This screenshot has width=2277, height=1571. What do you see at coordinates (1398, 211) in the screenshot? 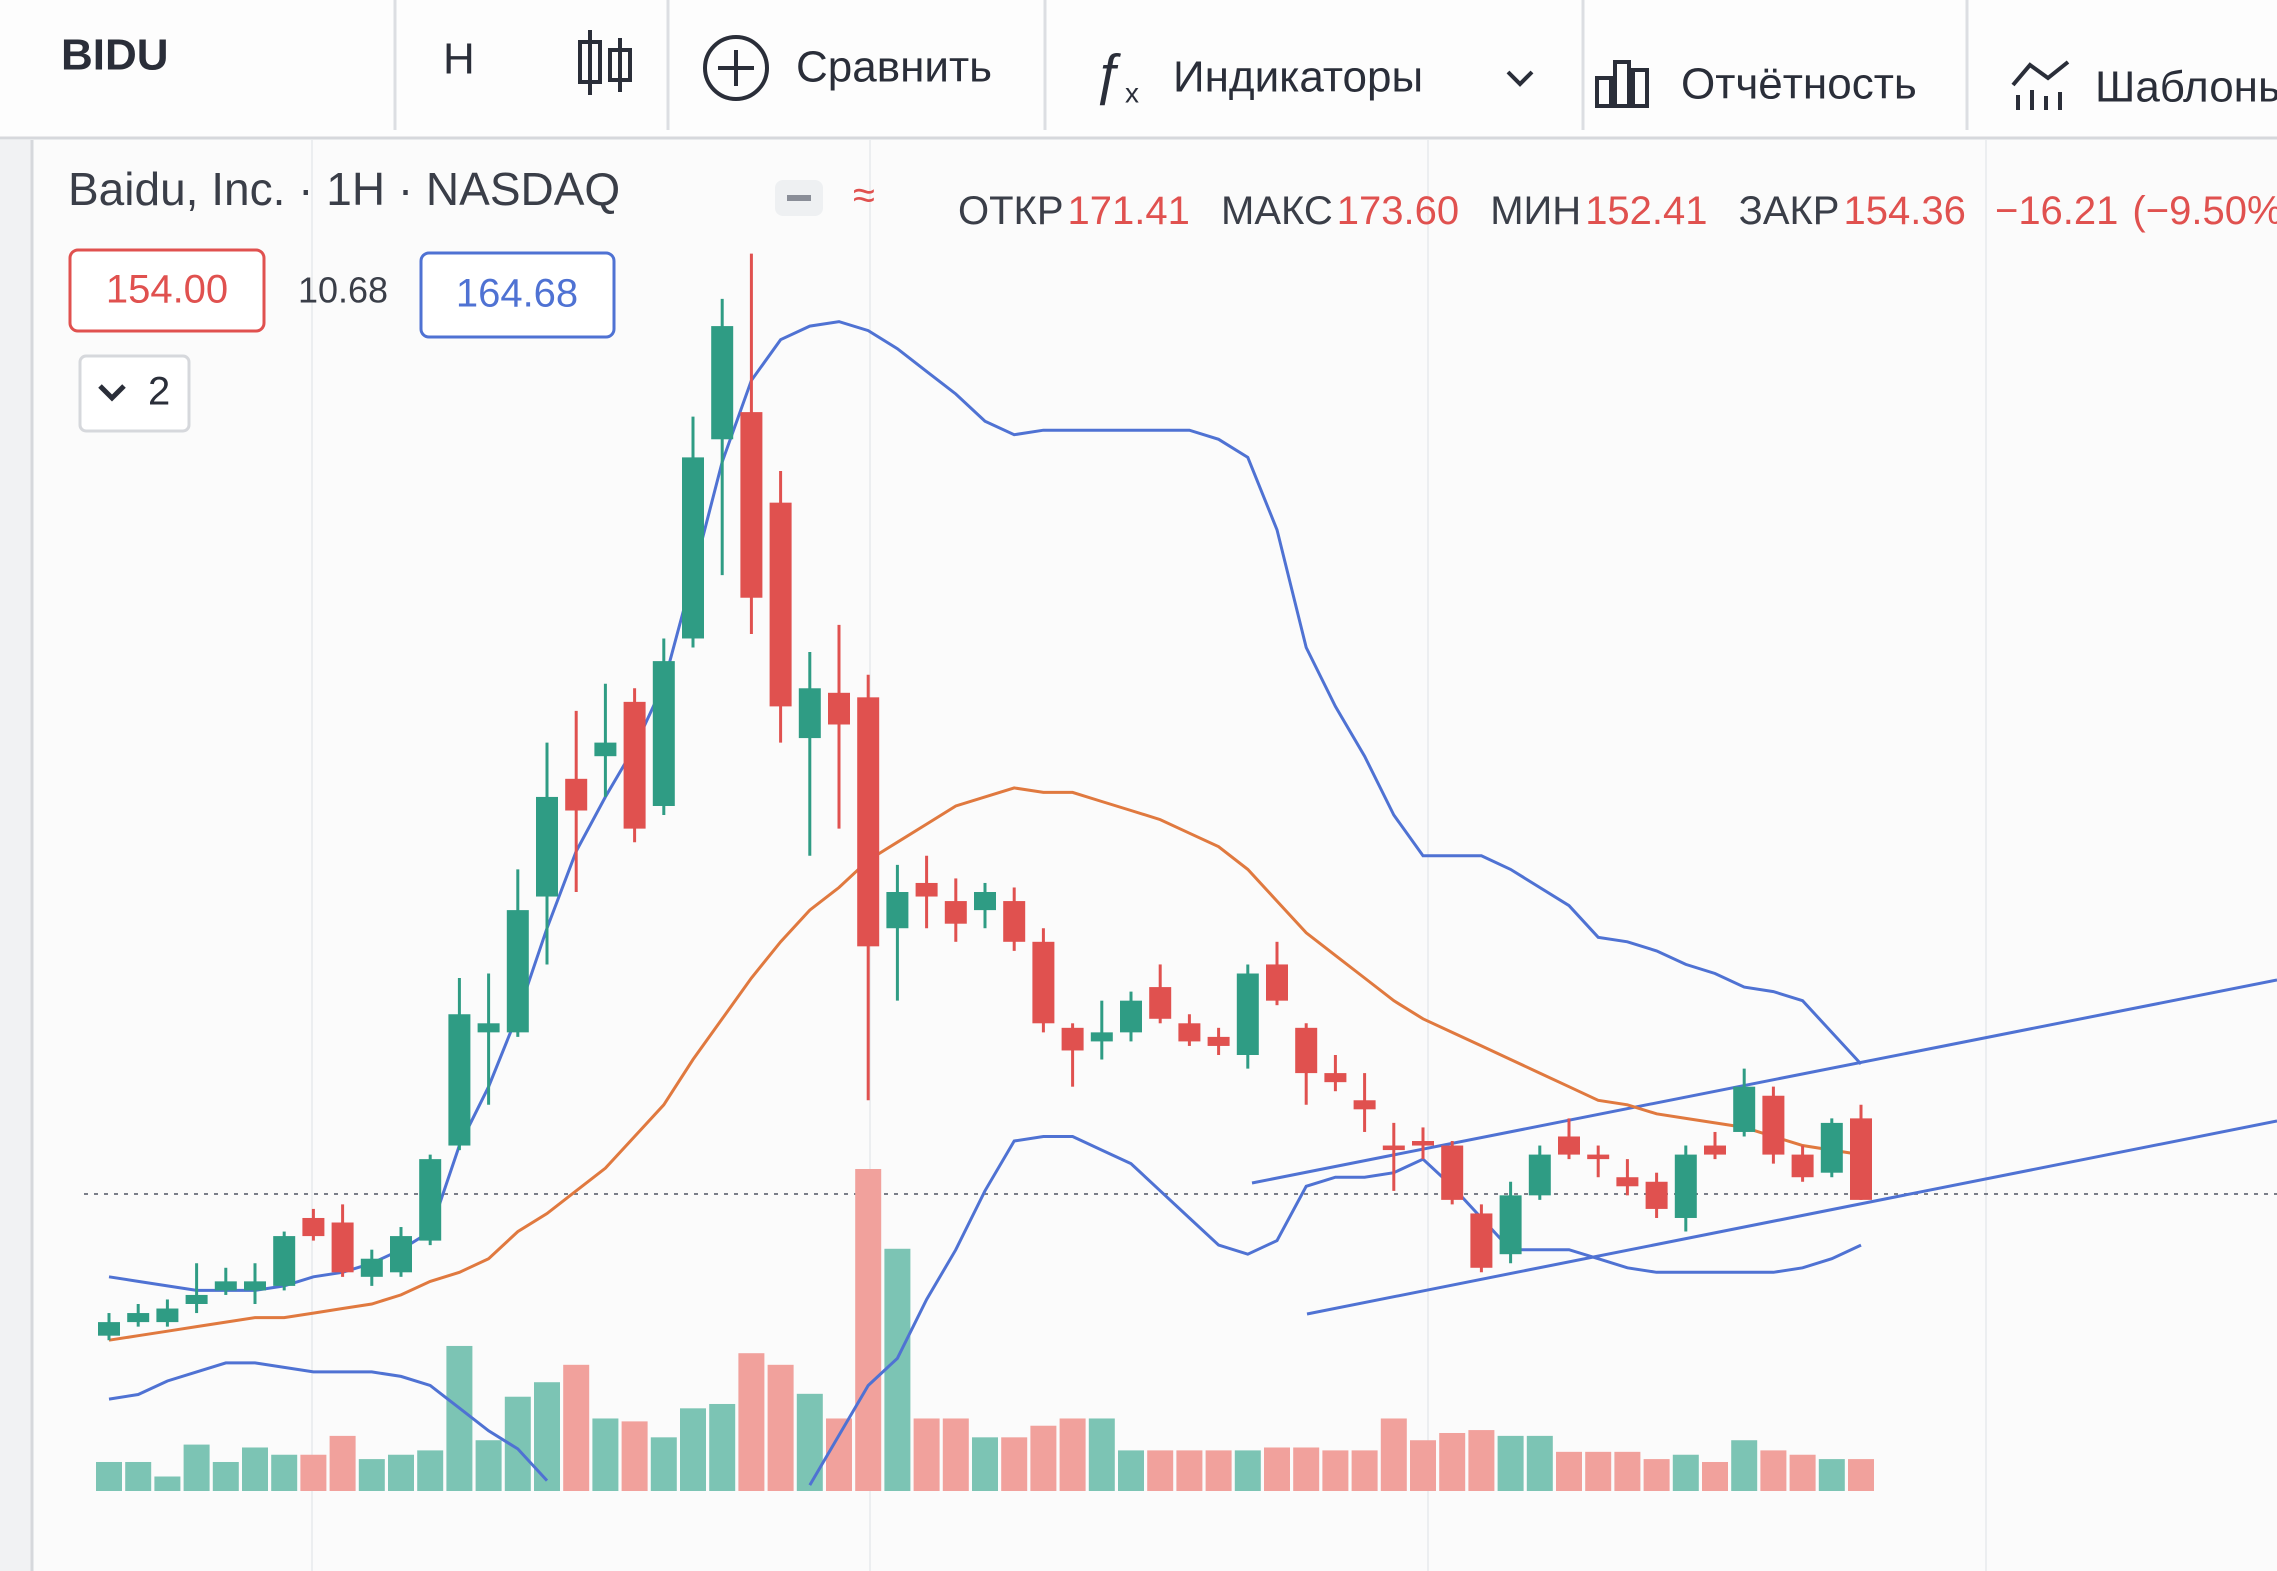
I see `high-value: 173.60` at bounding box center [1398, 211].